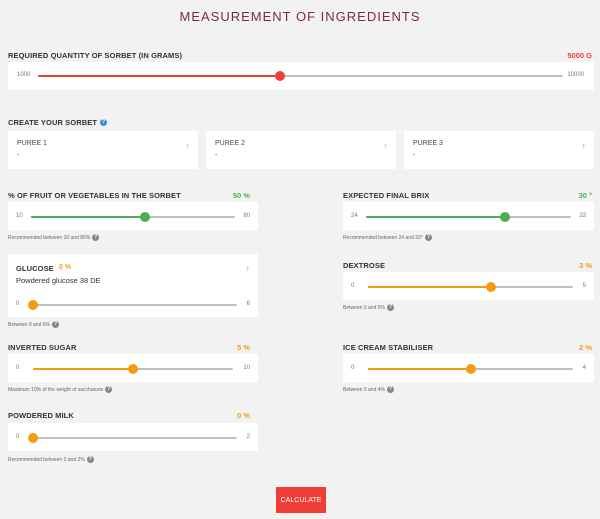 This screenshot has height=519, width=600. I want to click on slider-max: 6, so click(248, 304).